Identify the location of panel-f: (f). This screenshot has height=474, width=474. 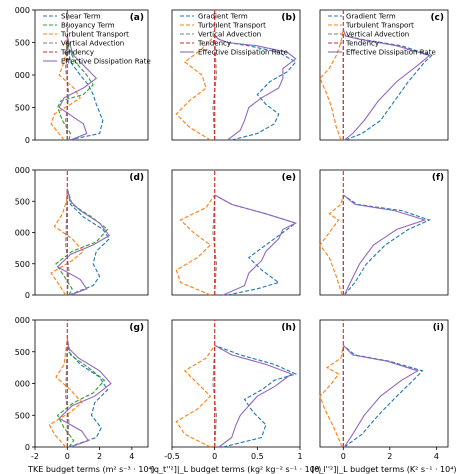
(384, 232).